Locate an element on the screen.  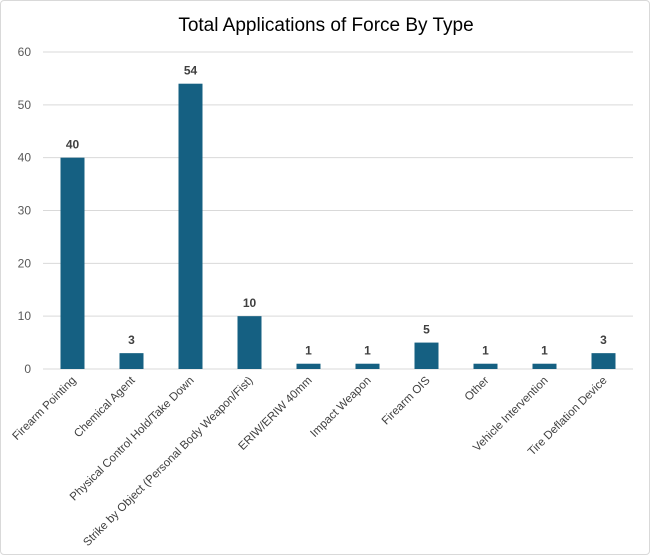
y-tick-label: 50 is located at coordinates (25, 105).